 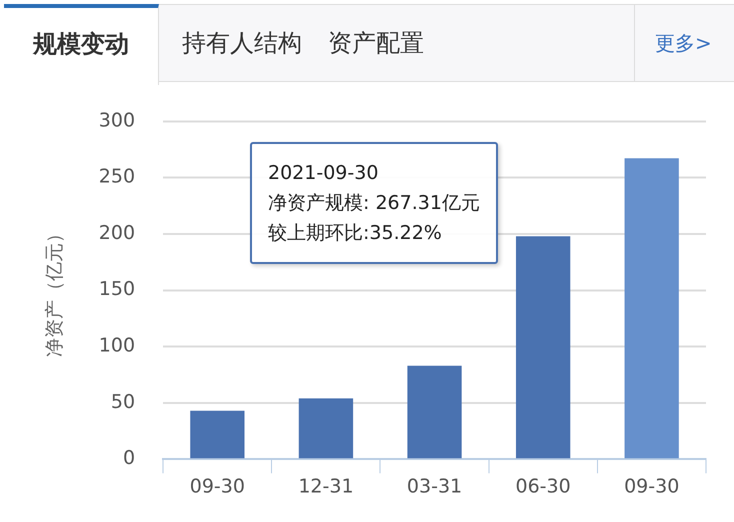 I want to click on annotation: 净资产规模: 267.31亿元, so click(x=374, y=203).